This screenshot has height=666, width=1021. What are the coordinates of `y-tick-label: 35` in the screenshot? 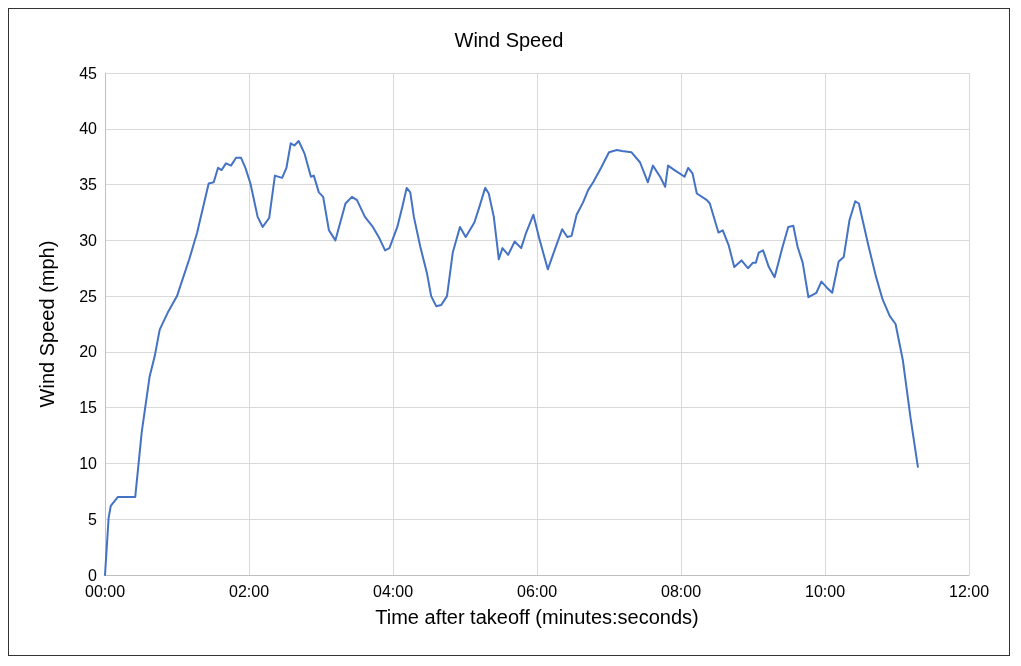 It's located at (88, 185).